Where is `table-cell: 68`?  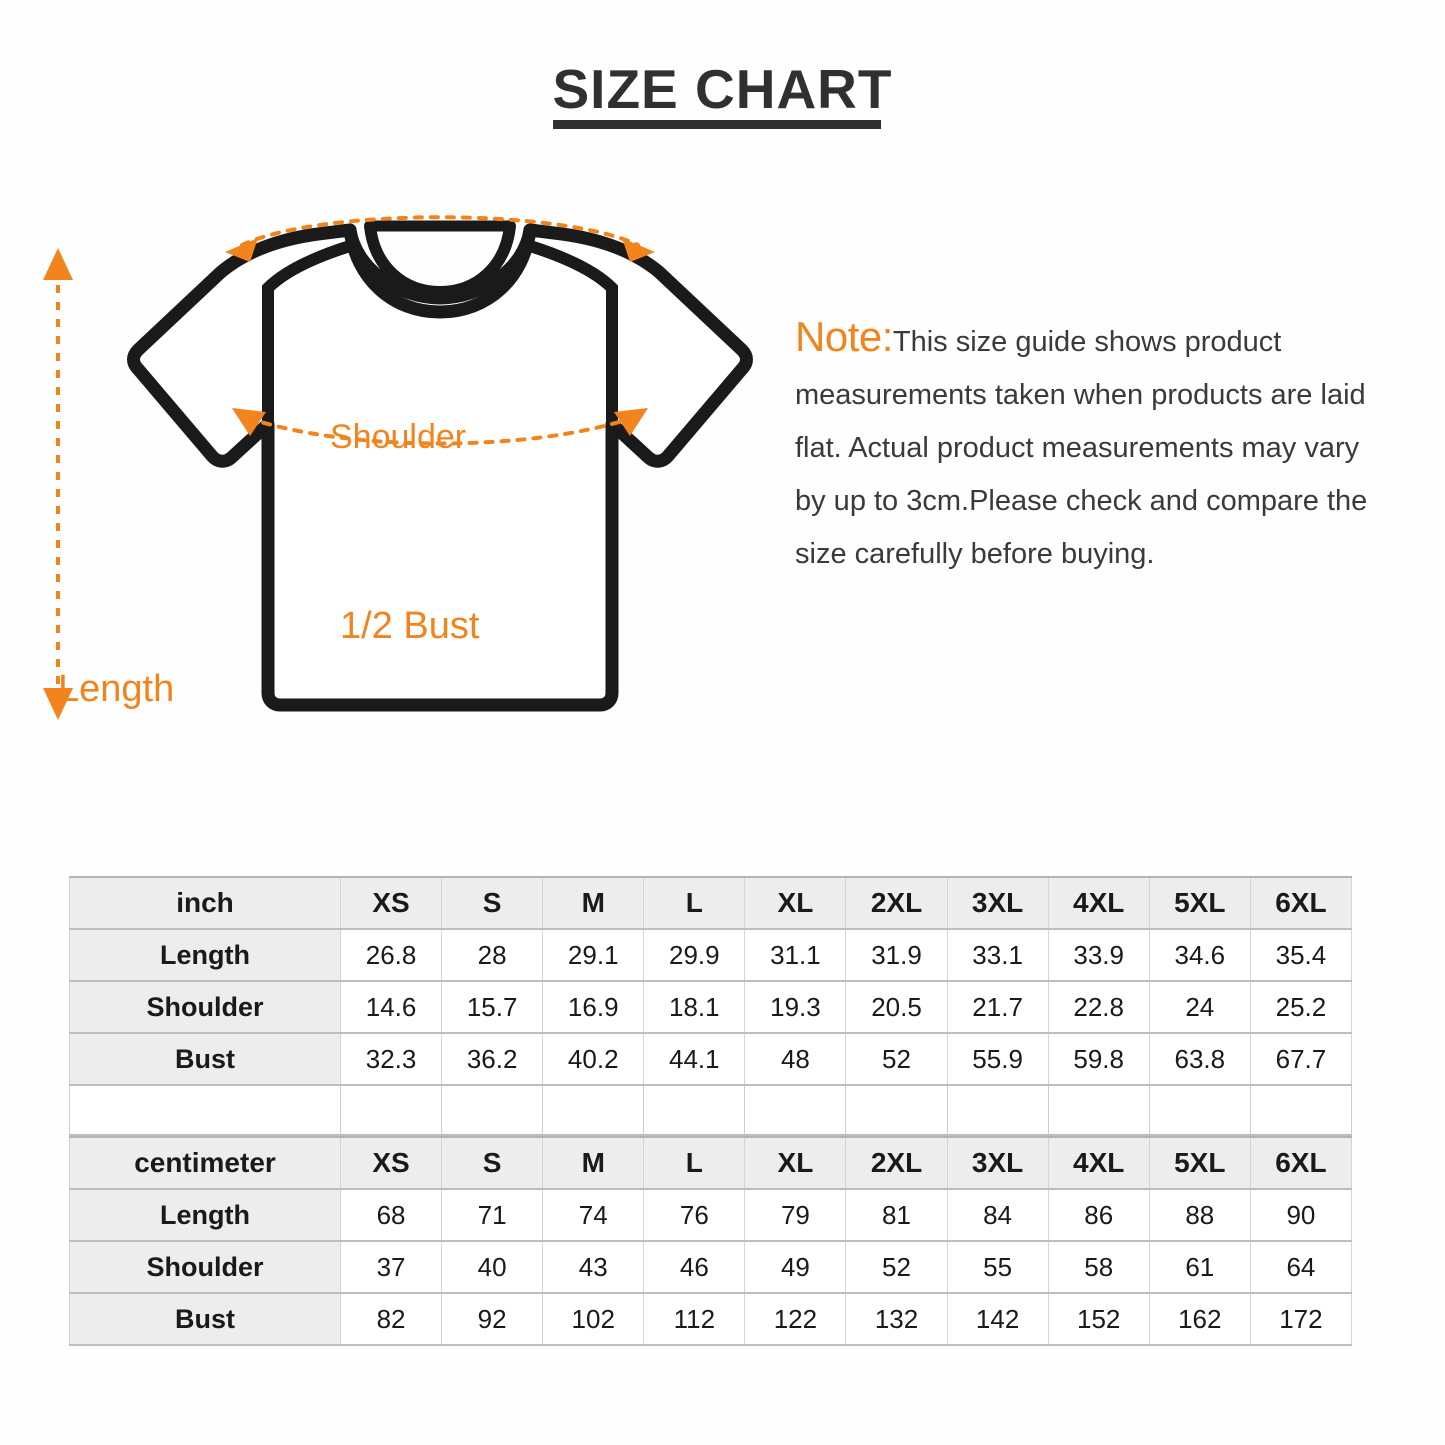 table-cell: 68 is located at coordinates (391, 1215).